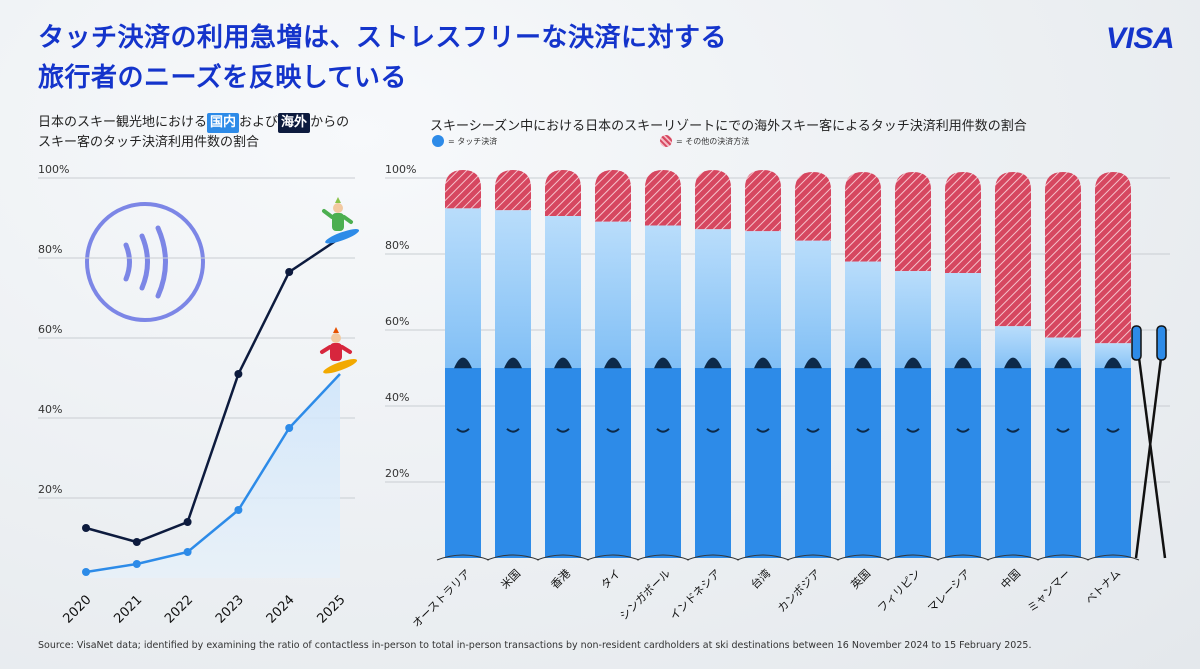 This screenshot has width=1200, height=669. What do you see at coordinates (473, 141) in the screenshot?
I see `legend-contactless-label: = タッチ決済` at bounding box center [473, 141].